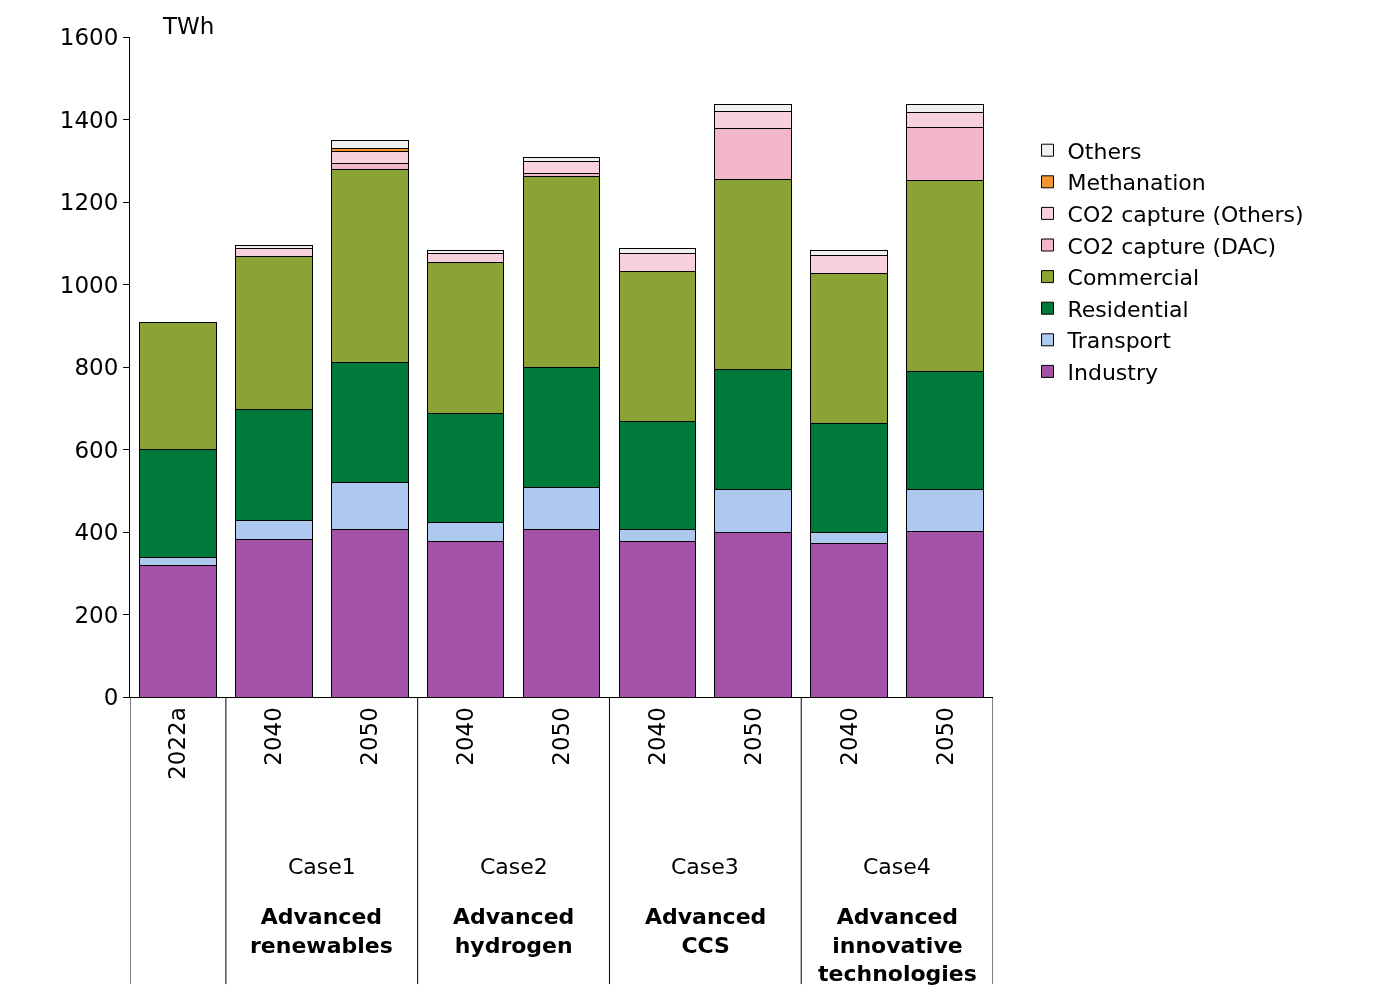  What do you see at coordinates (1104, 151) in the screenshot?
I see `legend-label: Others` at bounding box center [1104, 151].